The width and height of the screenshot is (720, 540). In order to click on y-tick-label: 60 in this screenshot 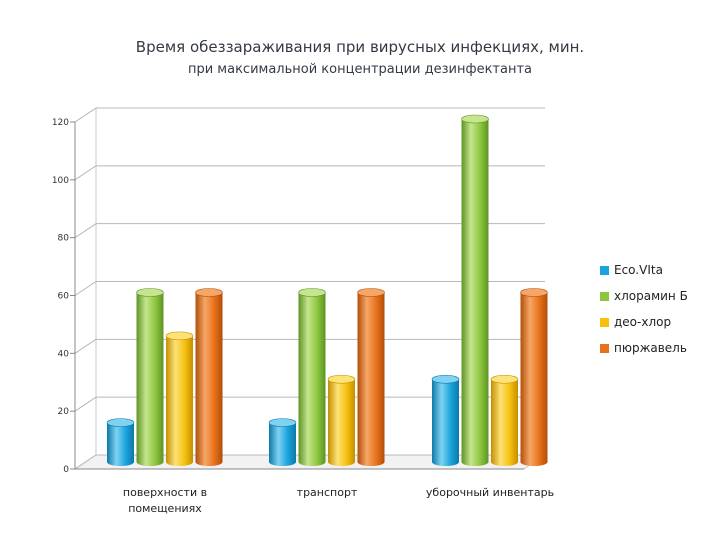, I will do `click(64, 297)`.